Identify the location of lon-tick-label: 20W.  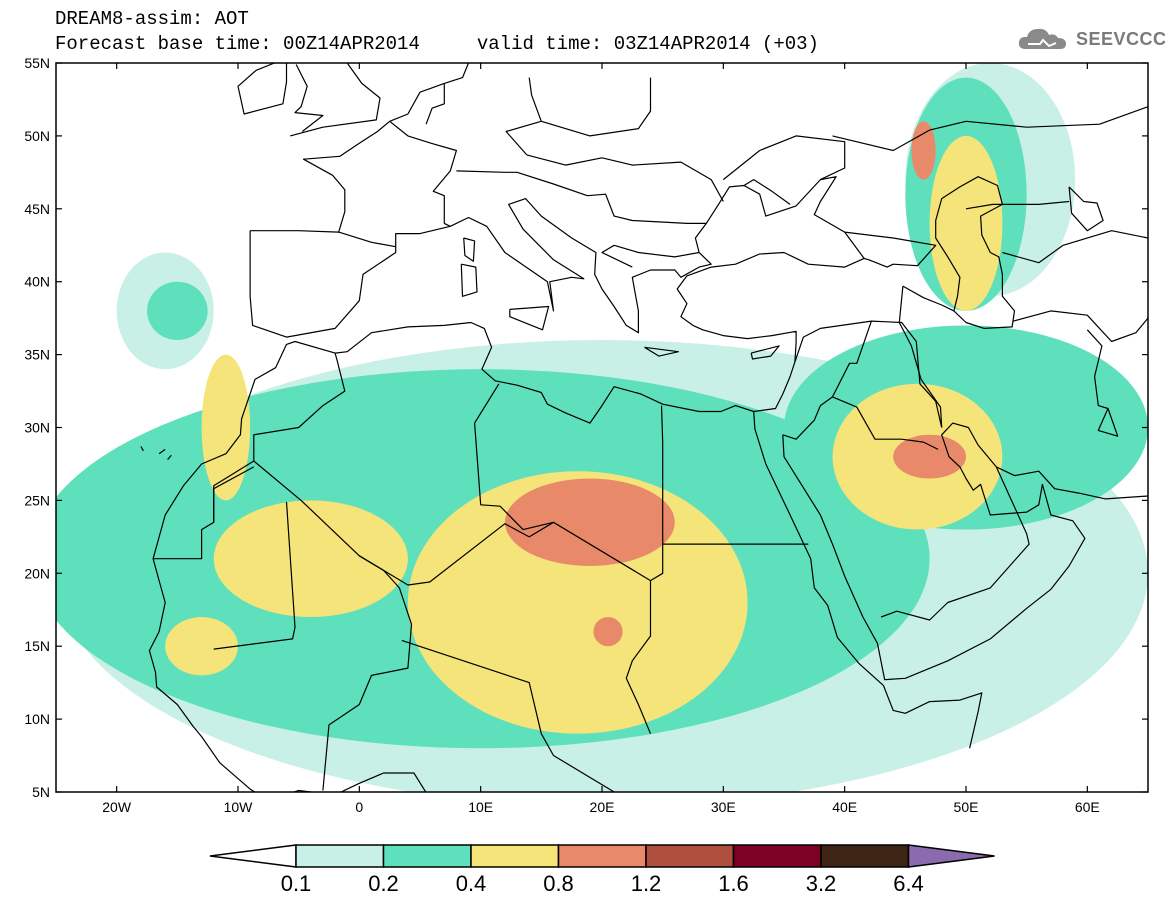
(117, 807).